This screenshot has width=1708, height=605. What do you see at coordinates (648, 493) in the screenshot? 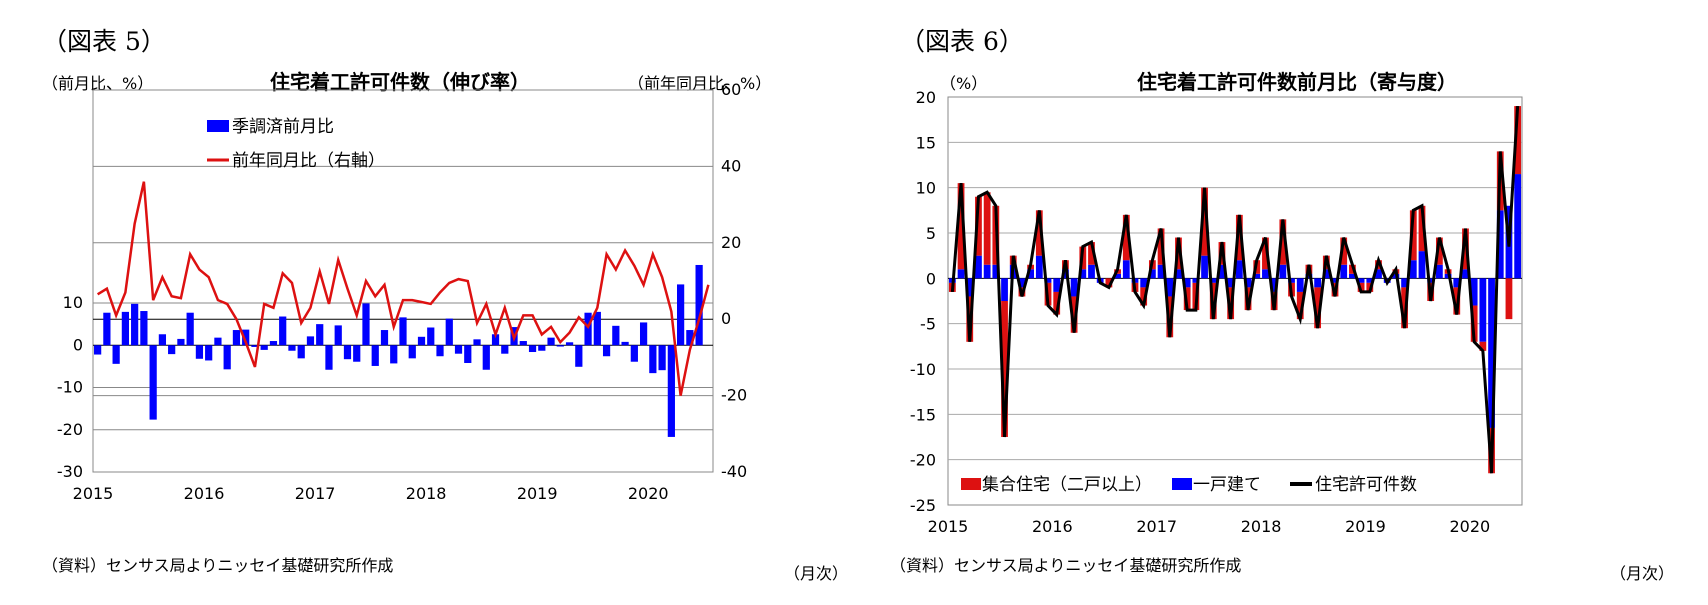
I see `x-tick-label: 2020` at bounding box center [648, 493].